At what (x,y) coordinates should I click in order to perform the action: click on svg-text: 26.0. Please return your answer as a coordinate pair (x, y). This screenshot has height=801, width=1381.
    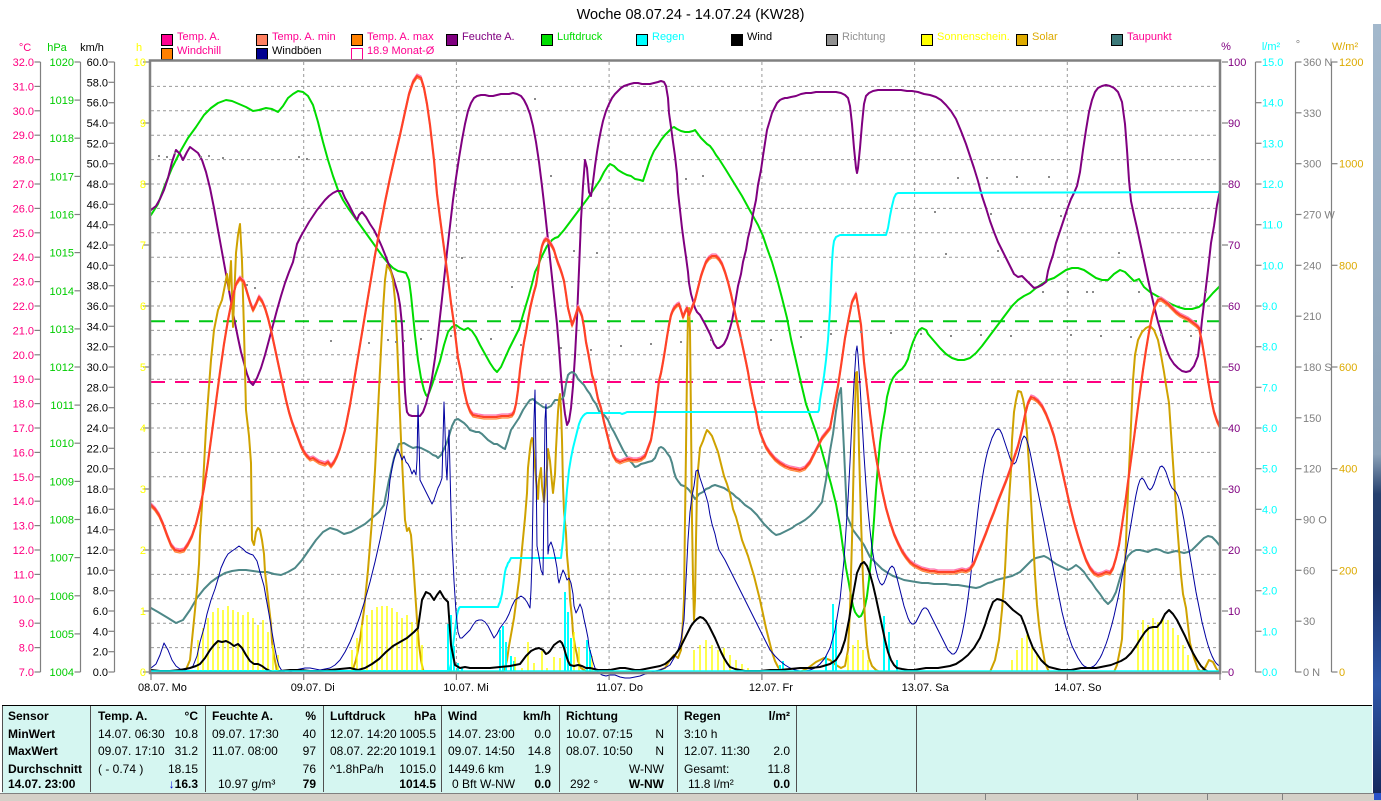
    Looking at the image, I should click on (97, 409).